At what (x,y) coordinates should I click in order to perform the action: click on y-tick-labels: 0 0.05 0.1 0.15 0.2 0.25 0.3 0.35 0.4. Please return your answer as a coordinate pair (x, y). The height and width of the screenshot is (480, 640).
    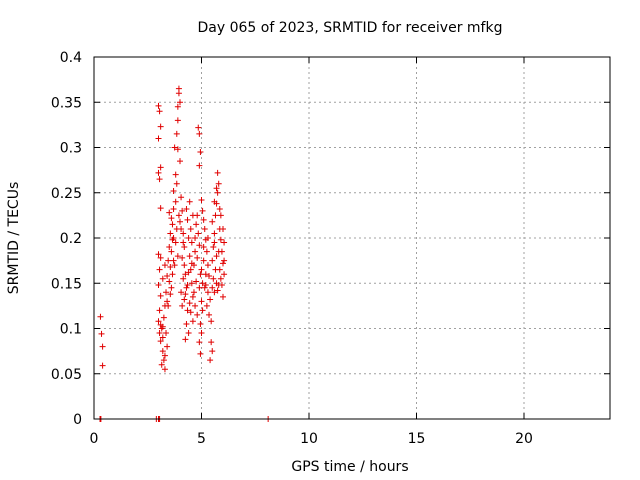
    Looking at the image, I should click on (66, 239).